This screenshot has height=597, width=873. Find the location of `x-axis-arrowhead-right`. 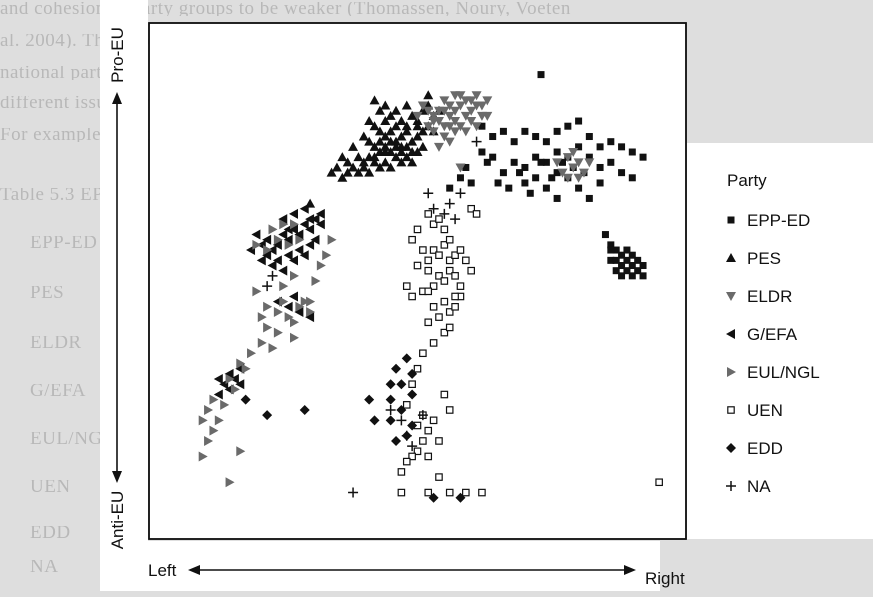

x-axis-arrowhead-right is located at coordinates (630, 570).